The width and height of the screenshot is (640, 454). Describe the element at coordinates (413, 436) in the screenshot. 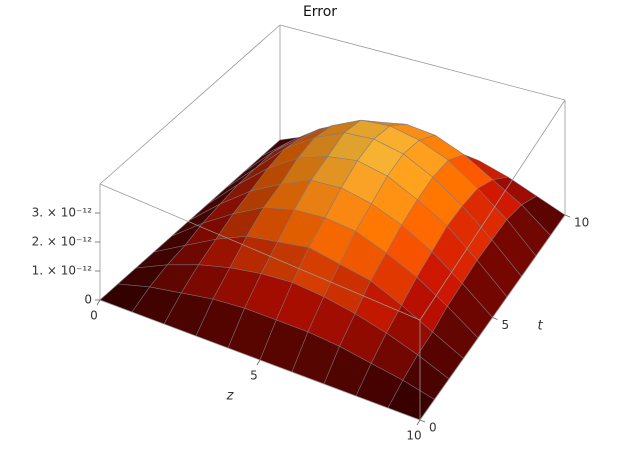

I see `x-tick-label: 10` at that location.